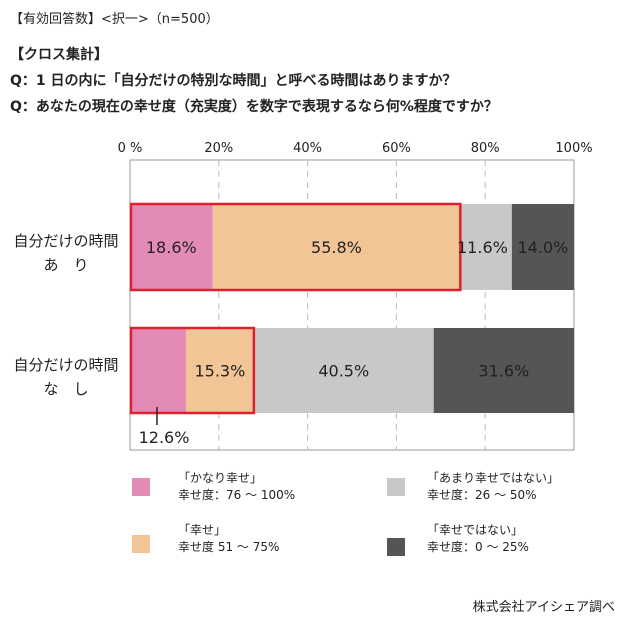  What do you see at coordinates (130, 148) in the screenshot?
I see `x-tick-label: 0 %` at bounding box center [130, 148].